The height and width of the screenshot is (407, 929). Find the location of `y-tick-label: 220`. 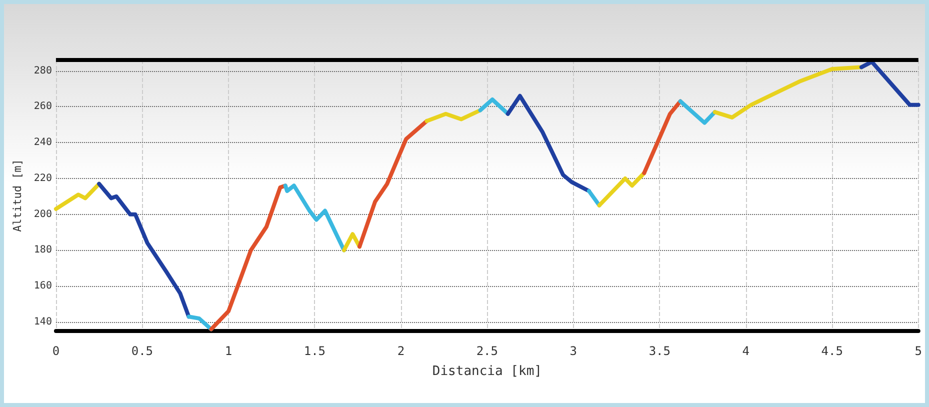

y-tick-label: 220 is located at coordinates (43, 178).